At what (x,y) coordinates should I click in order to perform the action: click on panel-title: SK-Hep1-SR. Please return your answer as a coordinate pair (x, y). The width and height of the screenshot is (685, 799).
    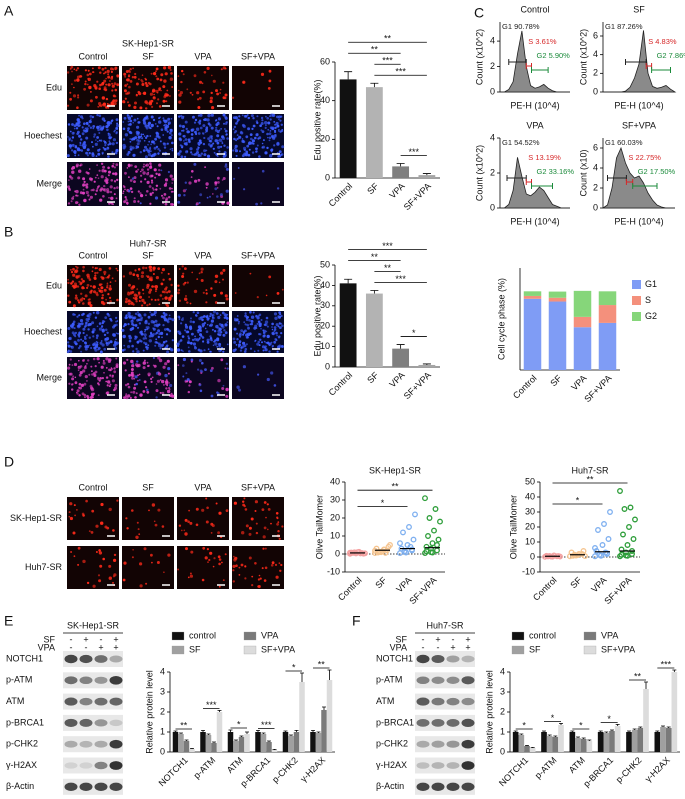
    Looking at the image, I should click on (148, 43).